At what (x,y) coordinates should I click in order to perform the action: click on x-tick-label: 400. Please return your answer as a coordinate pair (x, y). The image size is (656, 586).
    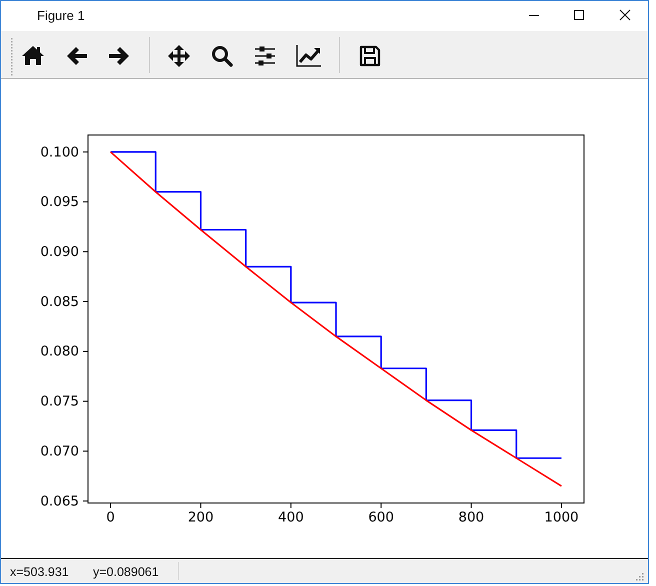
    Looking at the image, I should click on (291, 518).